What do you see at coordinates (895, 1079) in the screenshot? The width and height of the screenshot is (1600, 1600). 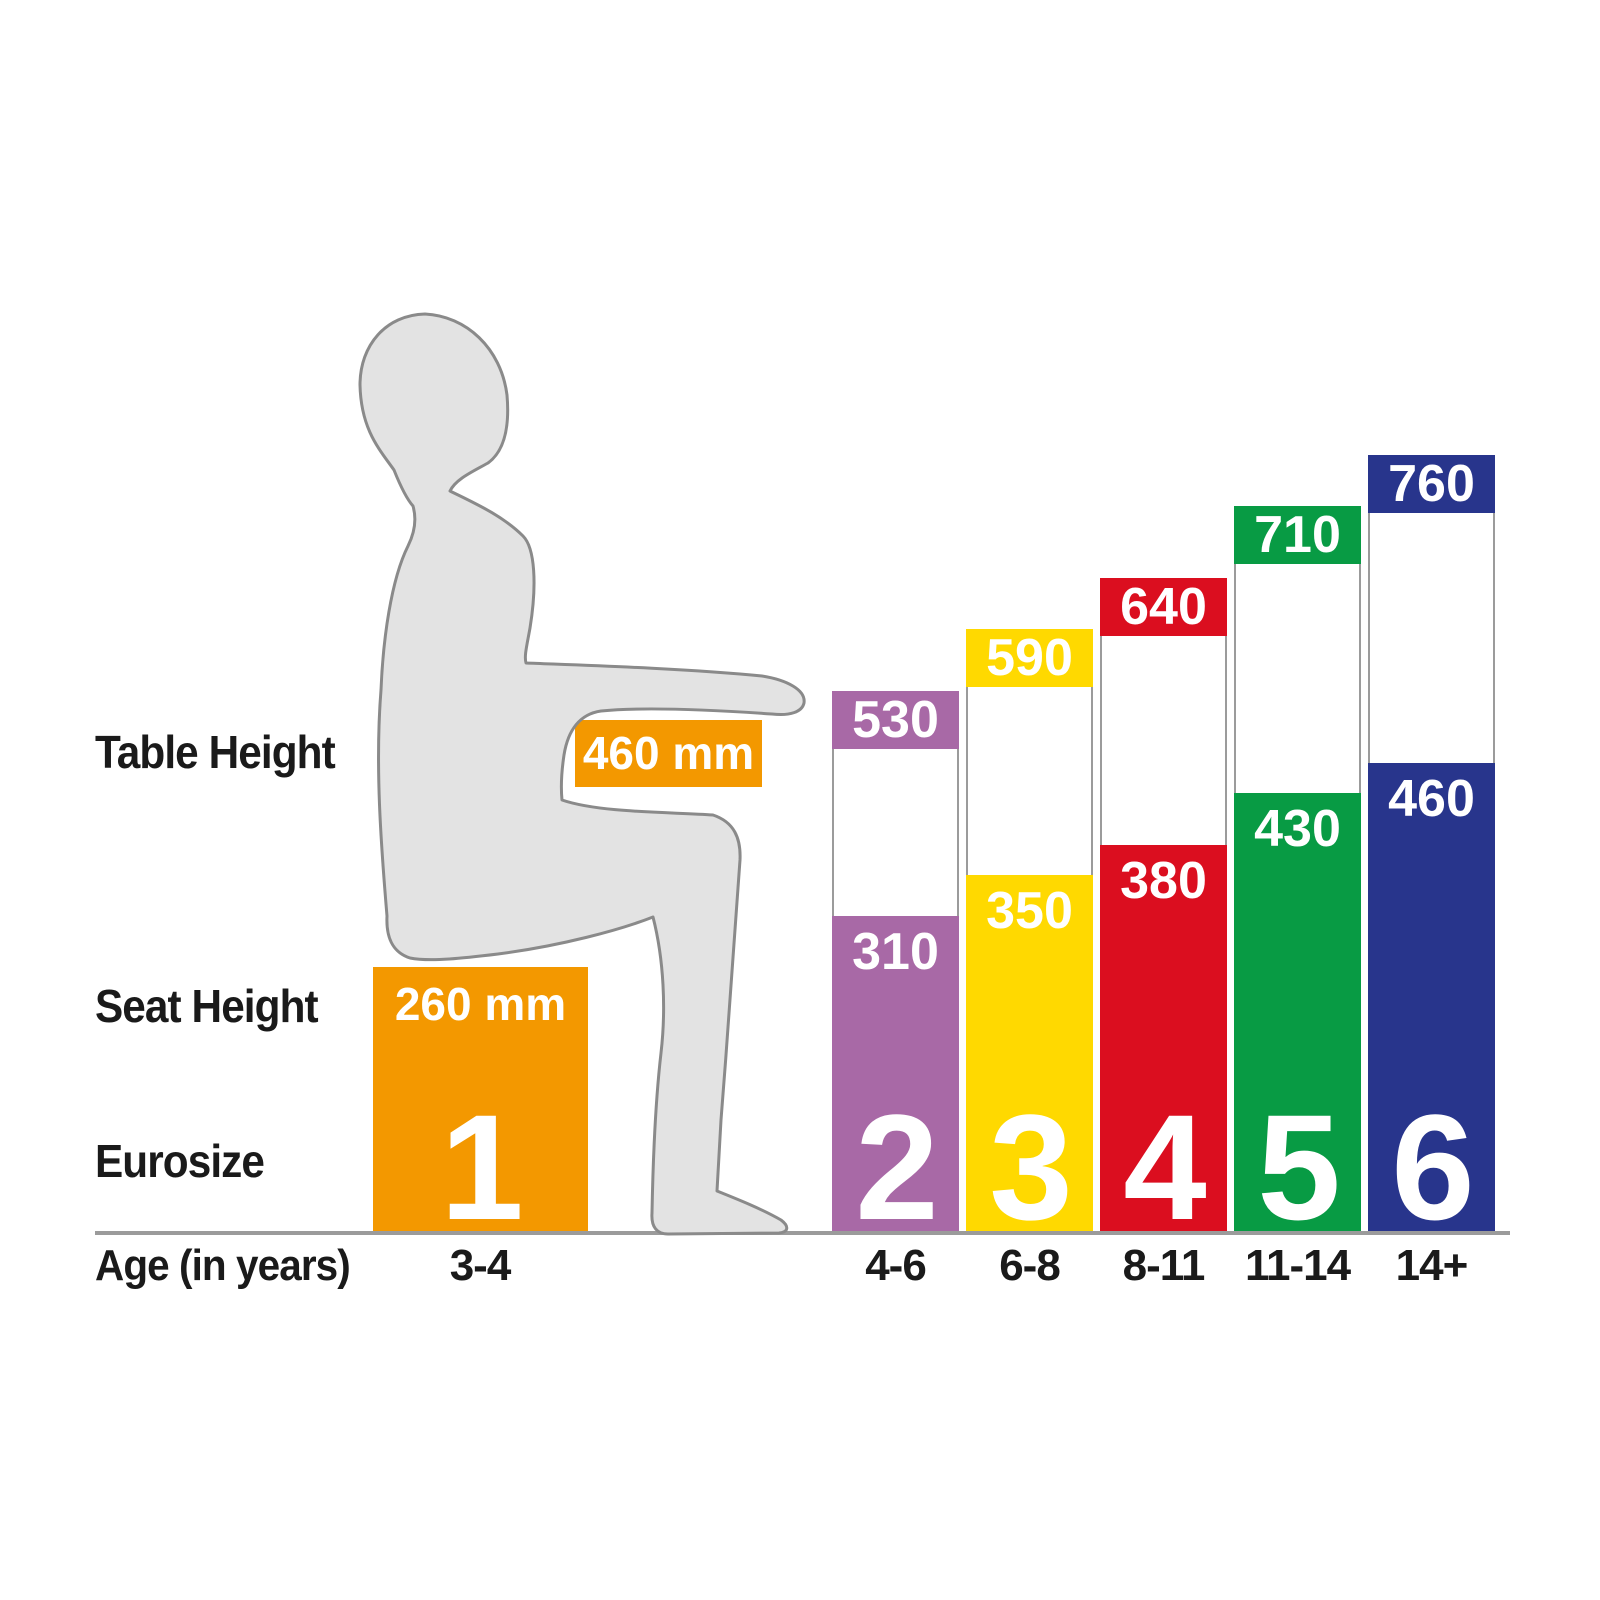 I see `seat-height-segment: 310 2` at bounding box center [895, 1079].